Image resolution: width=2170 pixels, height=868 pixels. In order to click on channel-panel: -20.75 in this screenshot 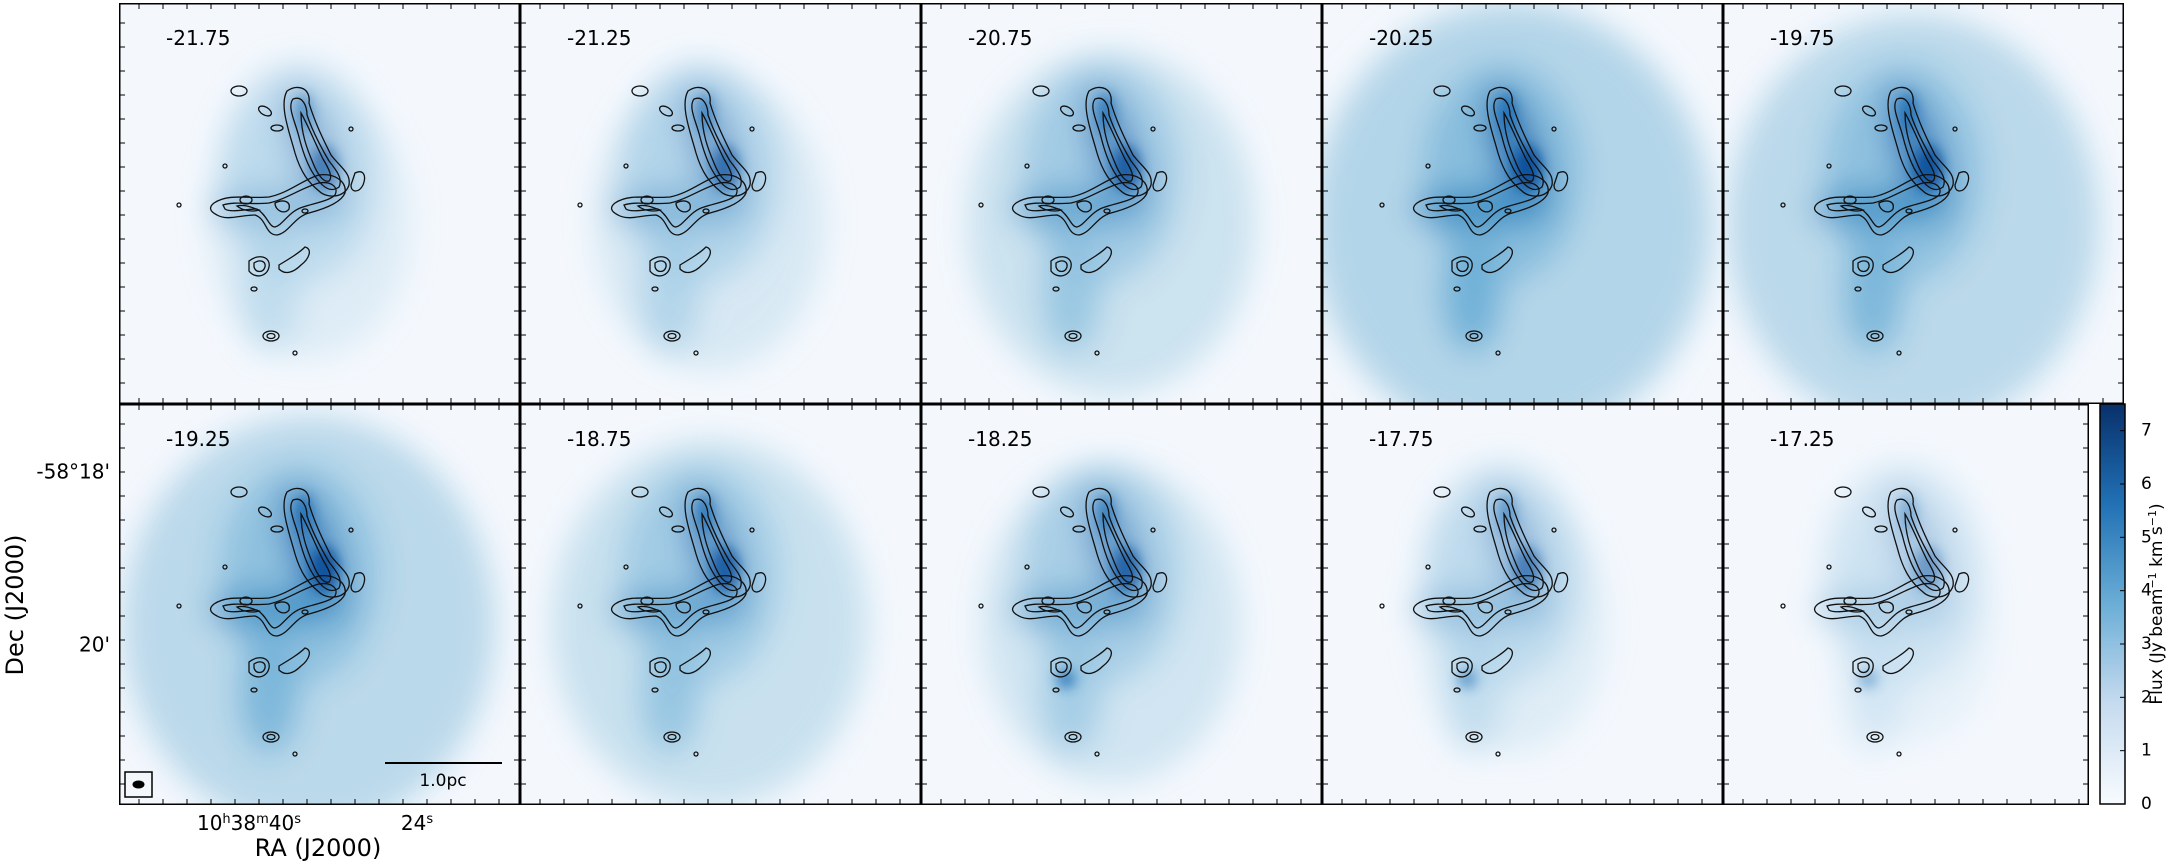, I will do `click(1121, 203)`.